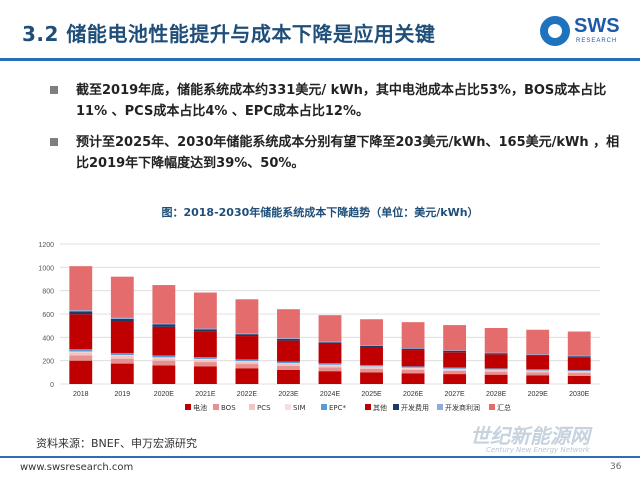  I want to click on x-tick-label: 2028E, so click(496, 394).